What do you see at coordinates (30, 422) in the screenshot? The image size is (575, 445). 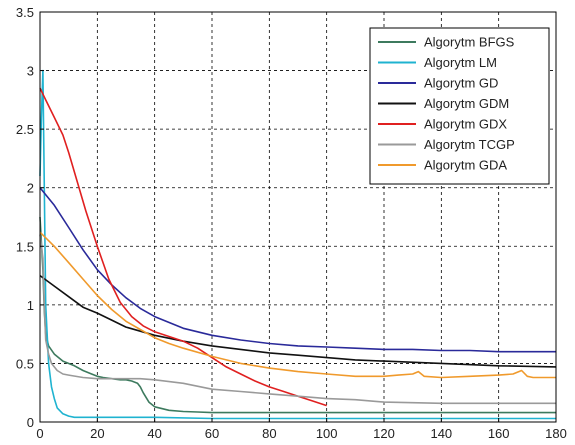 I see `y-tick-label: 0` at bounding box center [30, 422].